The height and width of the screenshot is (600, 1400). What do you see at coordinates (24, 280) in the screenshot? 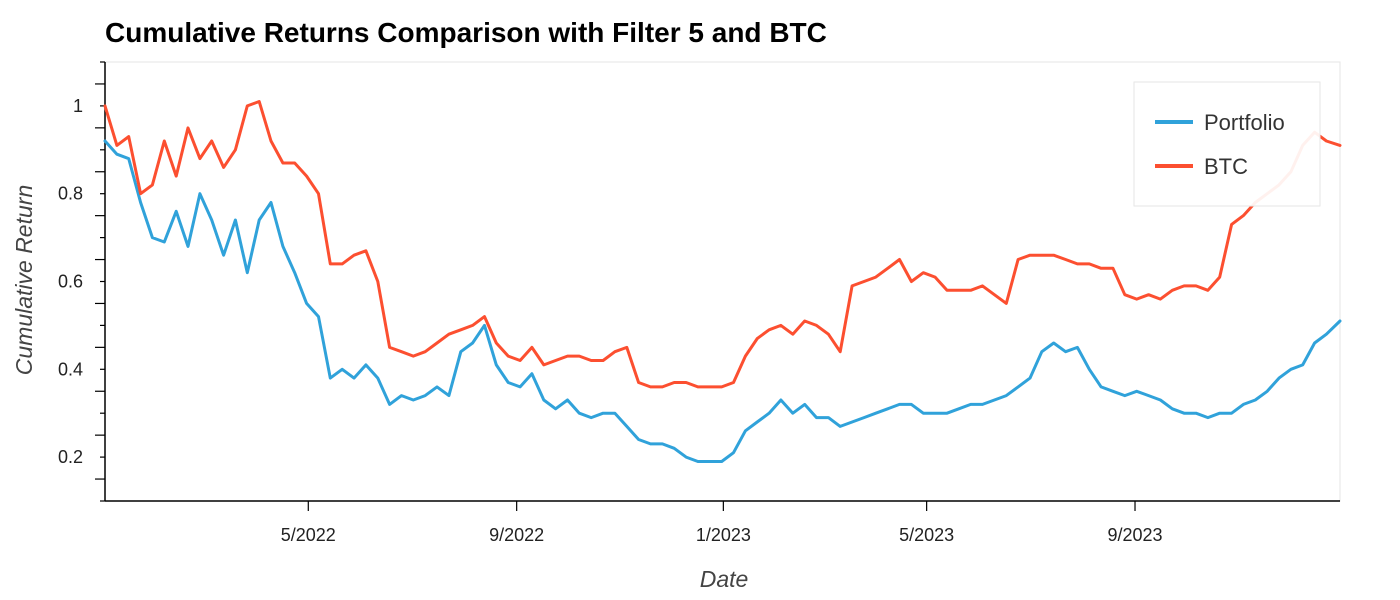
I see `y-axis-label: Cumulative Return` at bounding box center [24, 280].